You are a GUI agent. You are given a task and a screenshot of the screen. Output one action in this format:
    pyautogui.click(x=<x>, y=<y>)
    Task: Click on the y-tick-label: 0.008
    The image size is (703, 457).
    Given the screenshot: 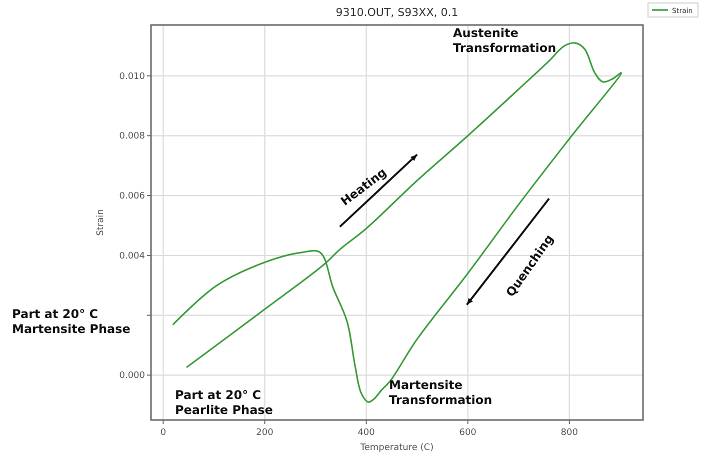 What is the action you would take?
    pyautogui.click(x=132, y=137)
    